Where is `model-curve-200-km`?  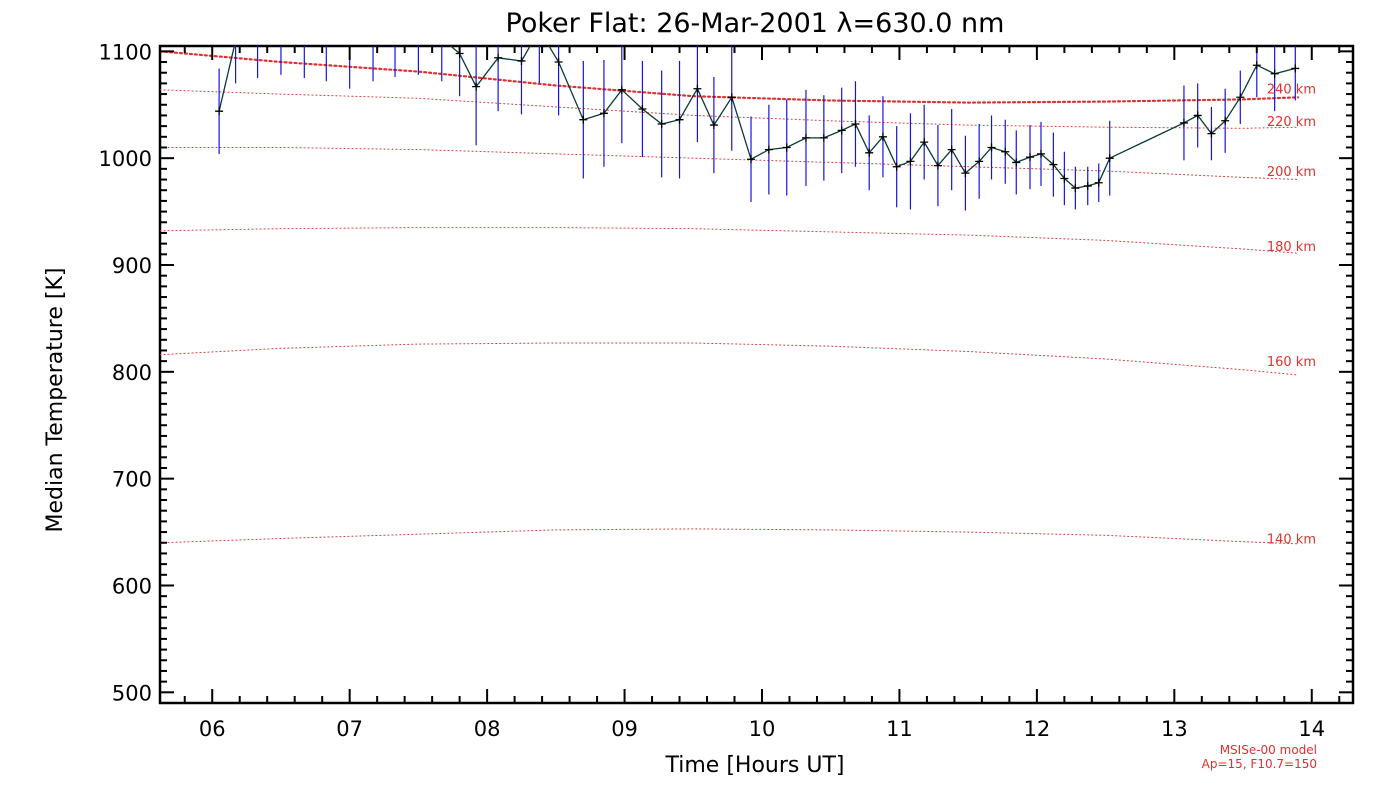 model-curve-200-km is located at coordinates (729, 163).